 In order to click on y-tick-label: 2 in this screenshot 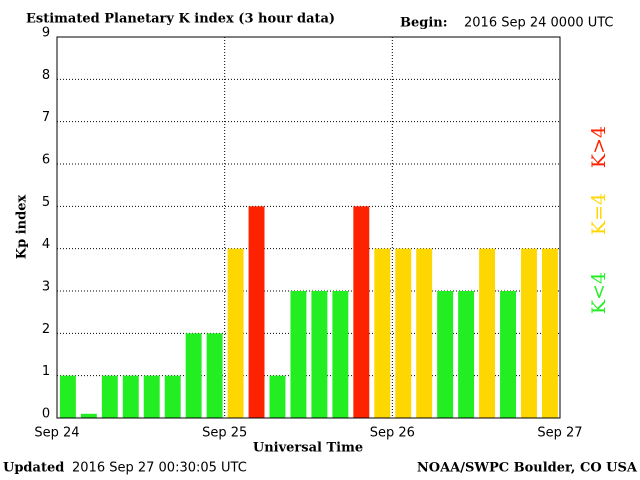, I will do `click(46, 329)`.